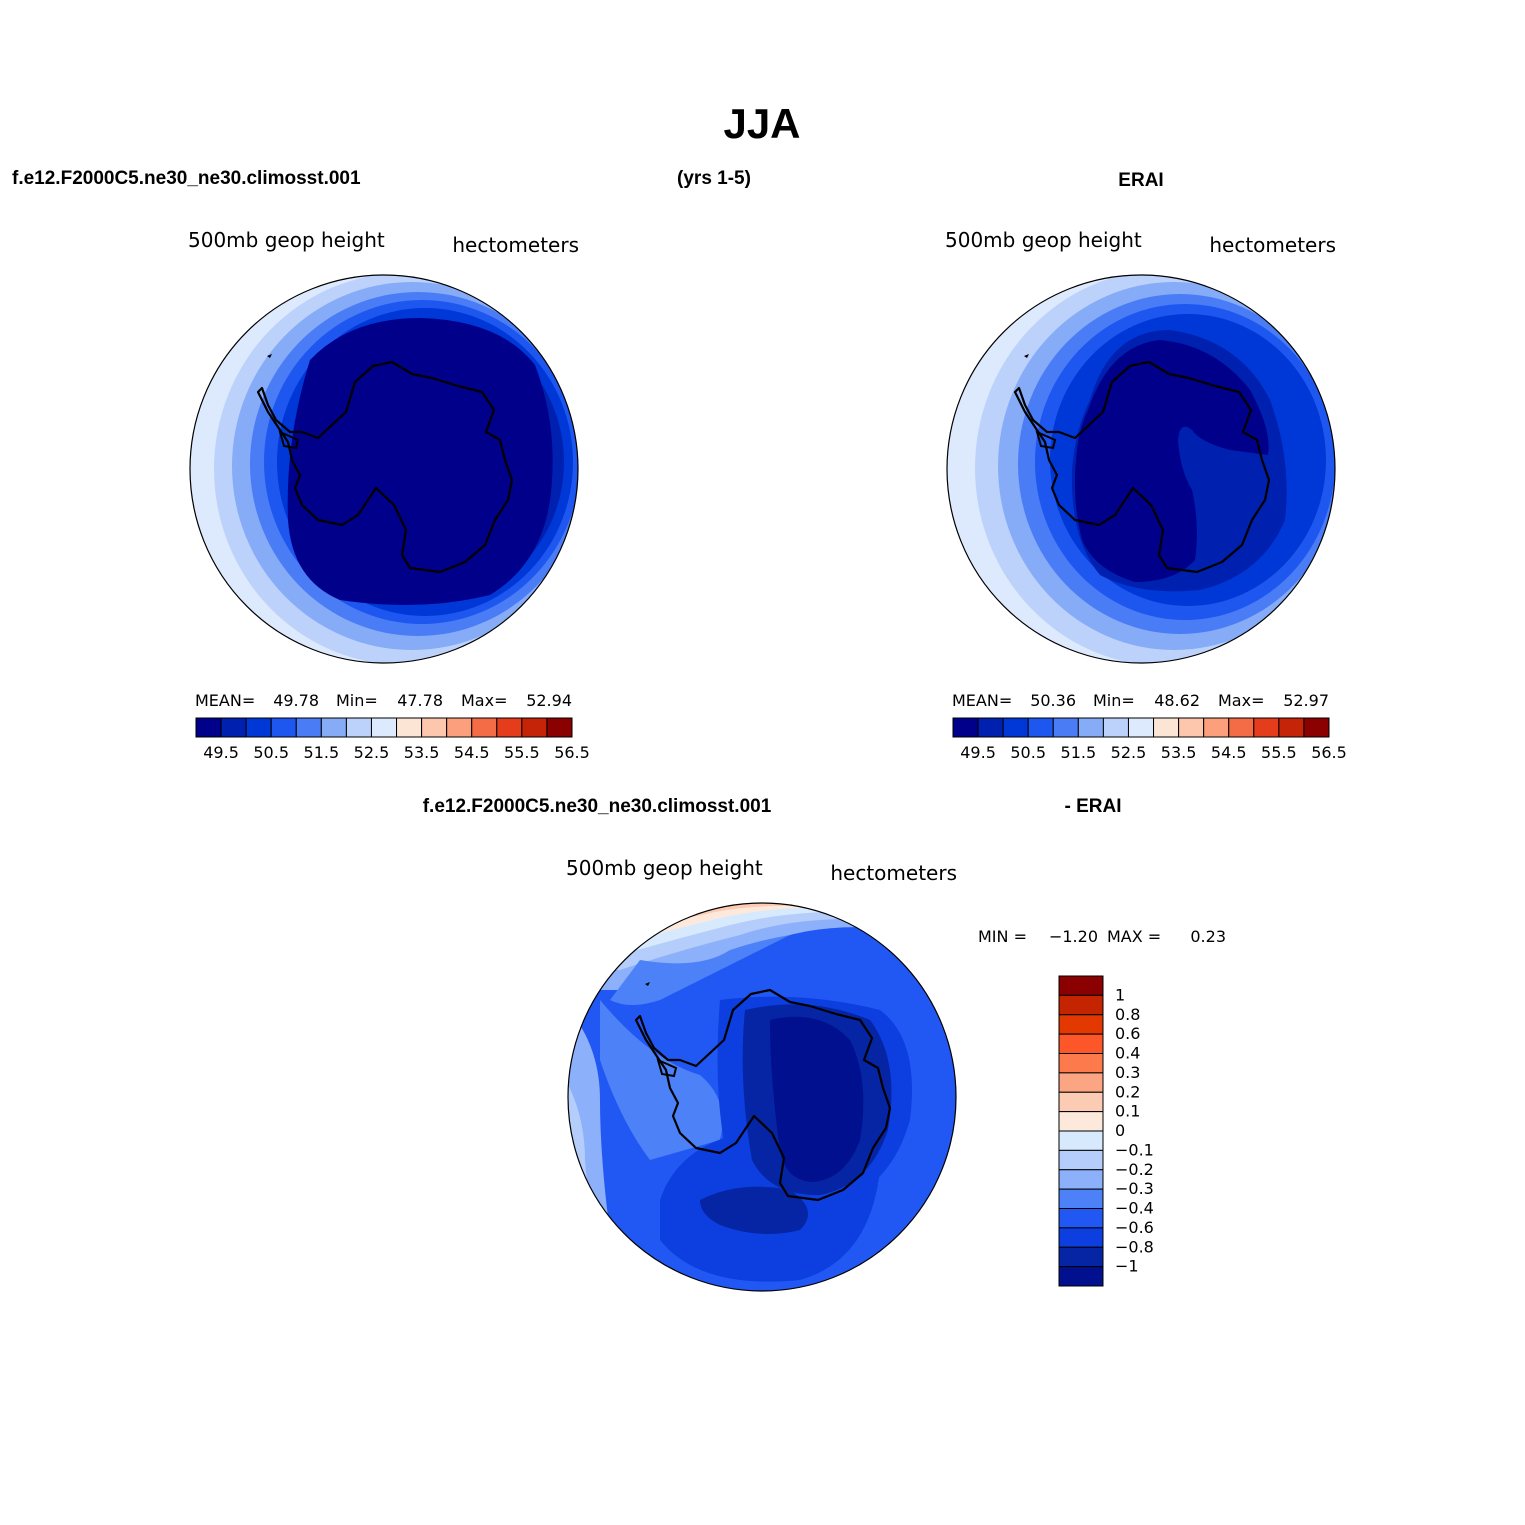  What do you see at coordinates (1134, 1208) in the screenshot?
I see `colorbar-diff-tick-label: −0.4` at bounding box center [1134, 1208].